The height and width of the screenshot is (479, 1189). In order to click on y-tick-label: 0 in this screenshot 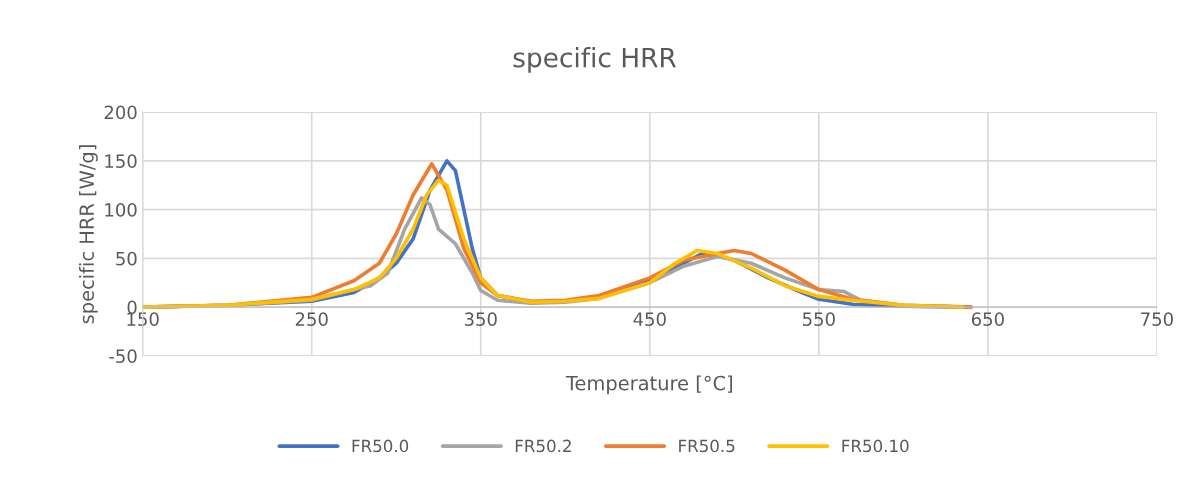, I will do `click(132, 307)`.